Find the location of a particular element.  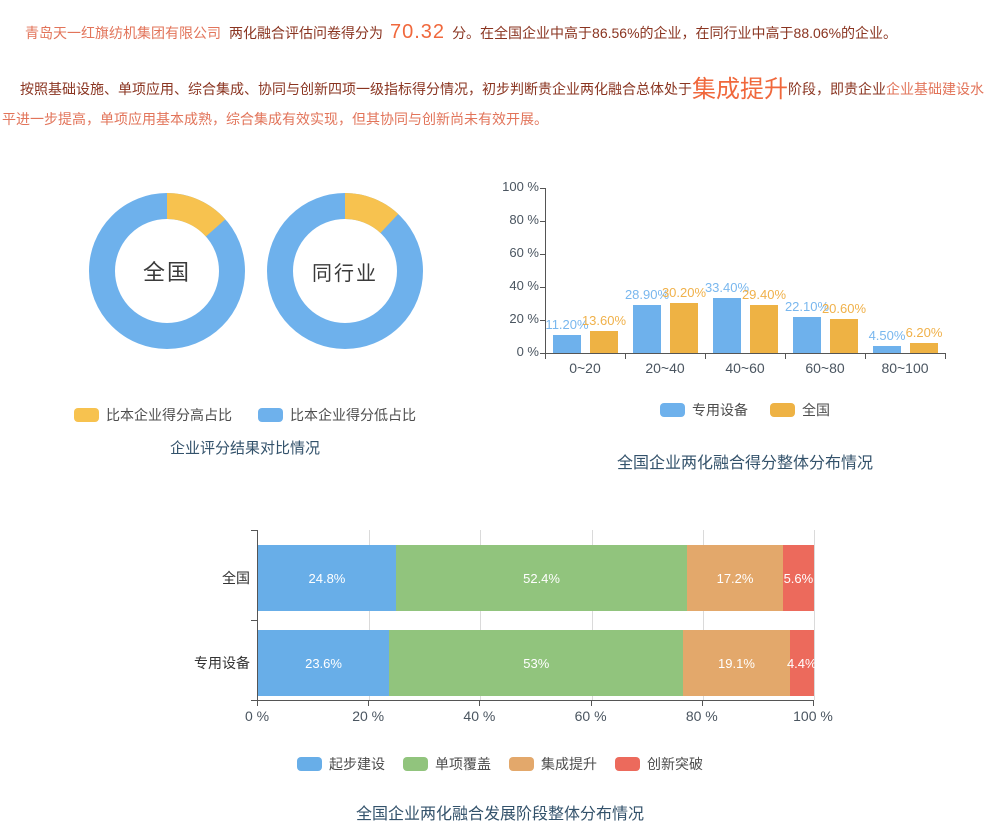

legend-item: 单项覆盖 is located at coordinates (447, 764).